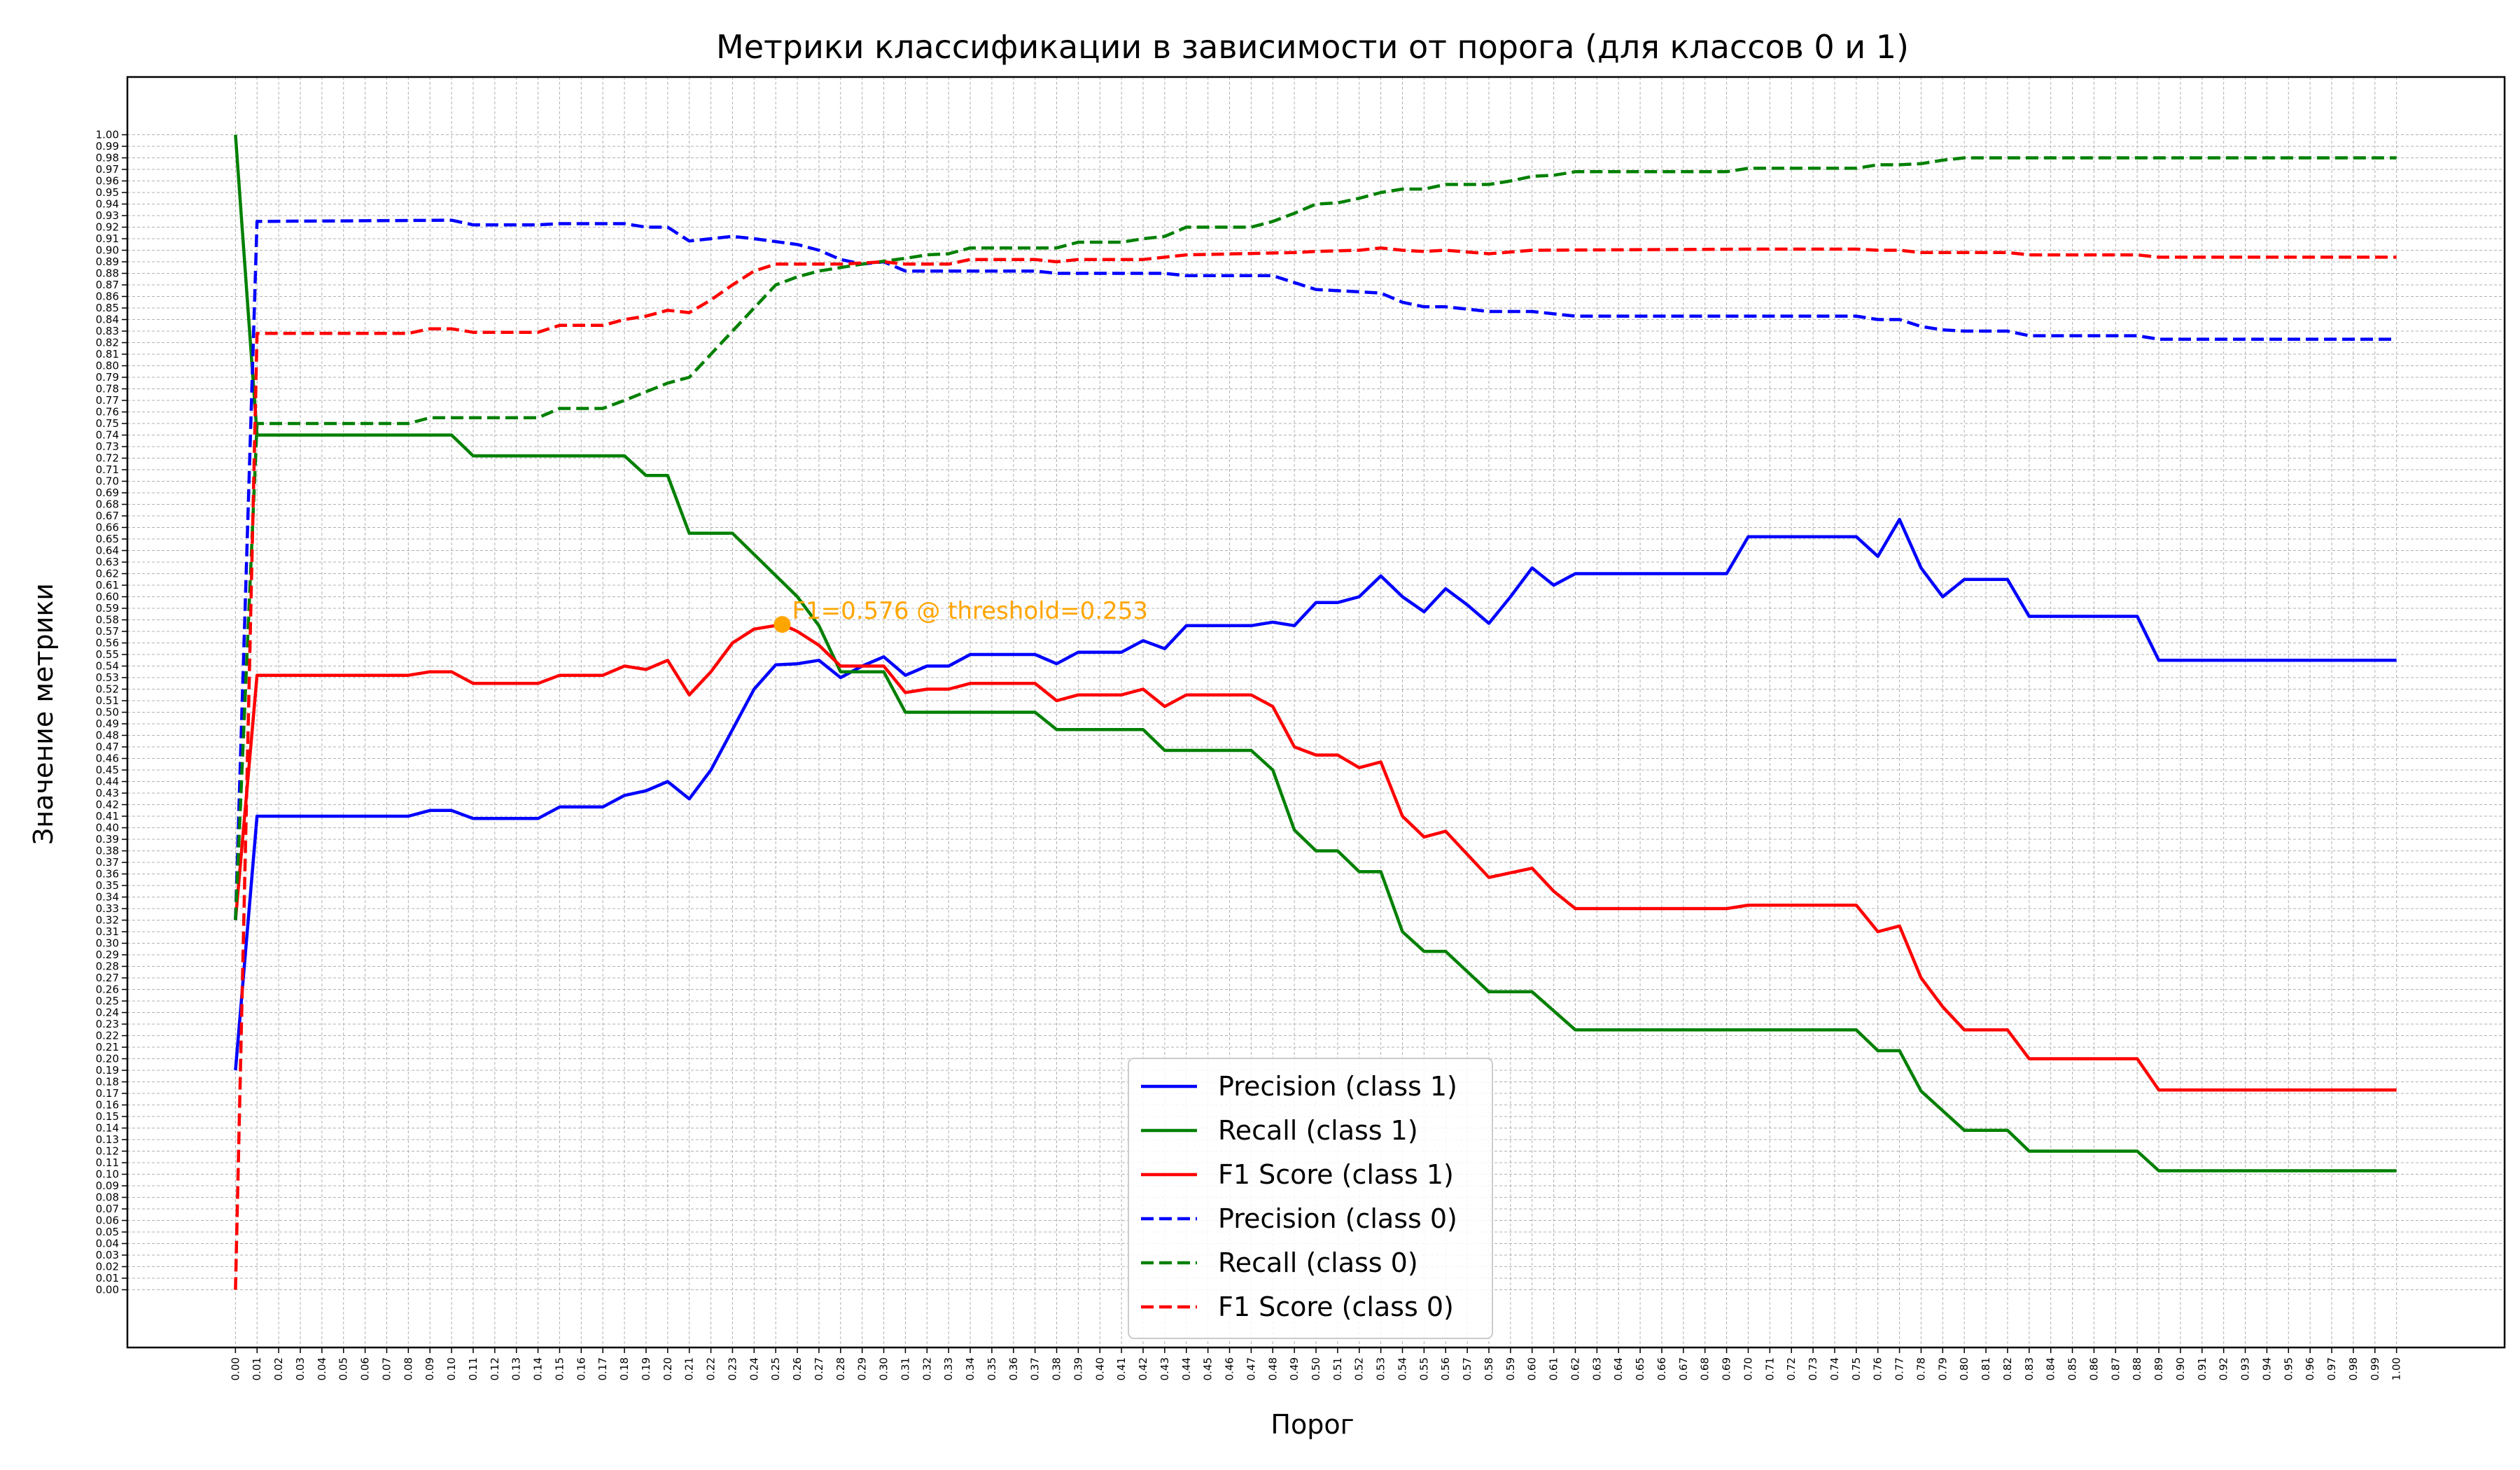 The height and width of the screenshot is (1470, 2520). Describe the element at coordinates (107, 585) in the screenshot. I see `y-tick-label: 0.61` at that location.